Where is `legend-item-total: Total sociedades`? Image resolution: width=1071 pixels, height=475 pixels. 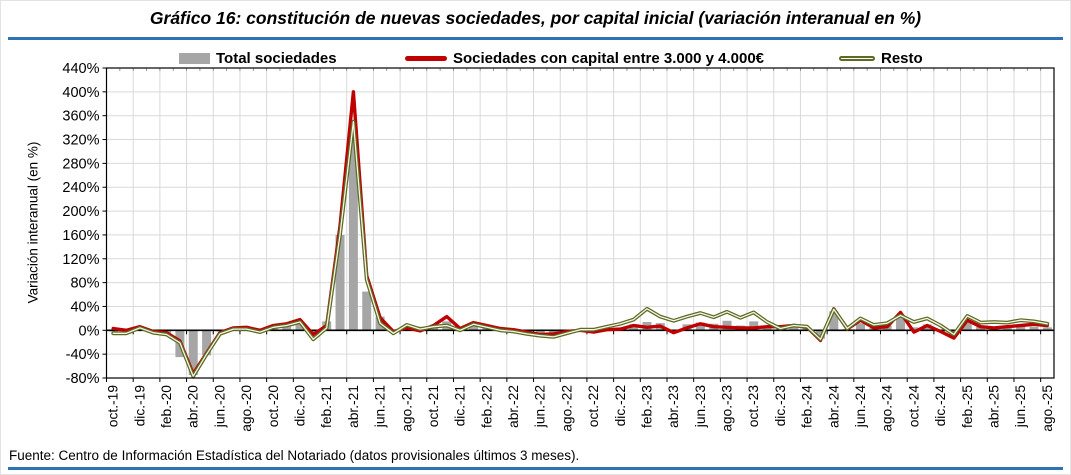 legend-item-total: Total sociedades is located at coordinates (258, 58).